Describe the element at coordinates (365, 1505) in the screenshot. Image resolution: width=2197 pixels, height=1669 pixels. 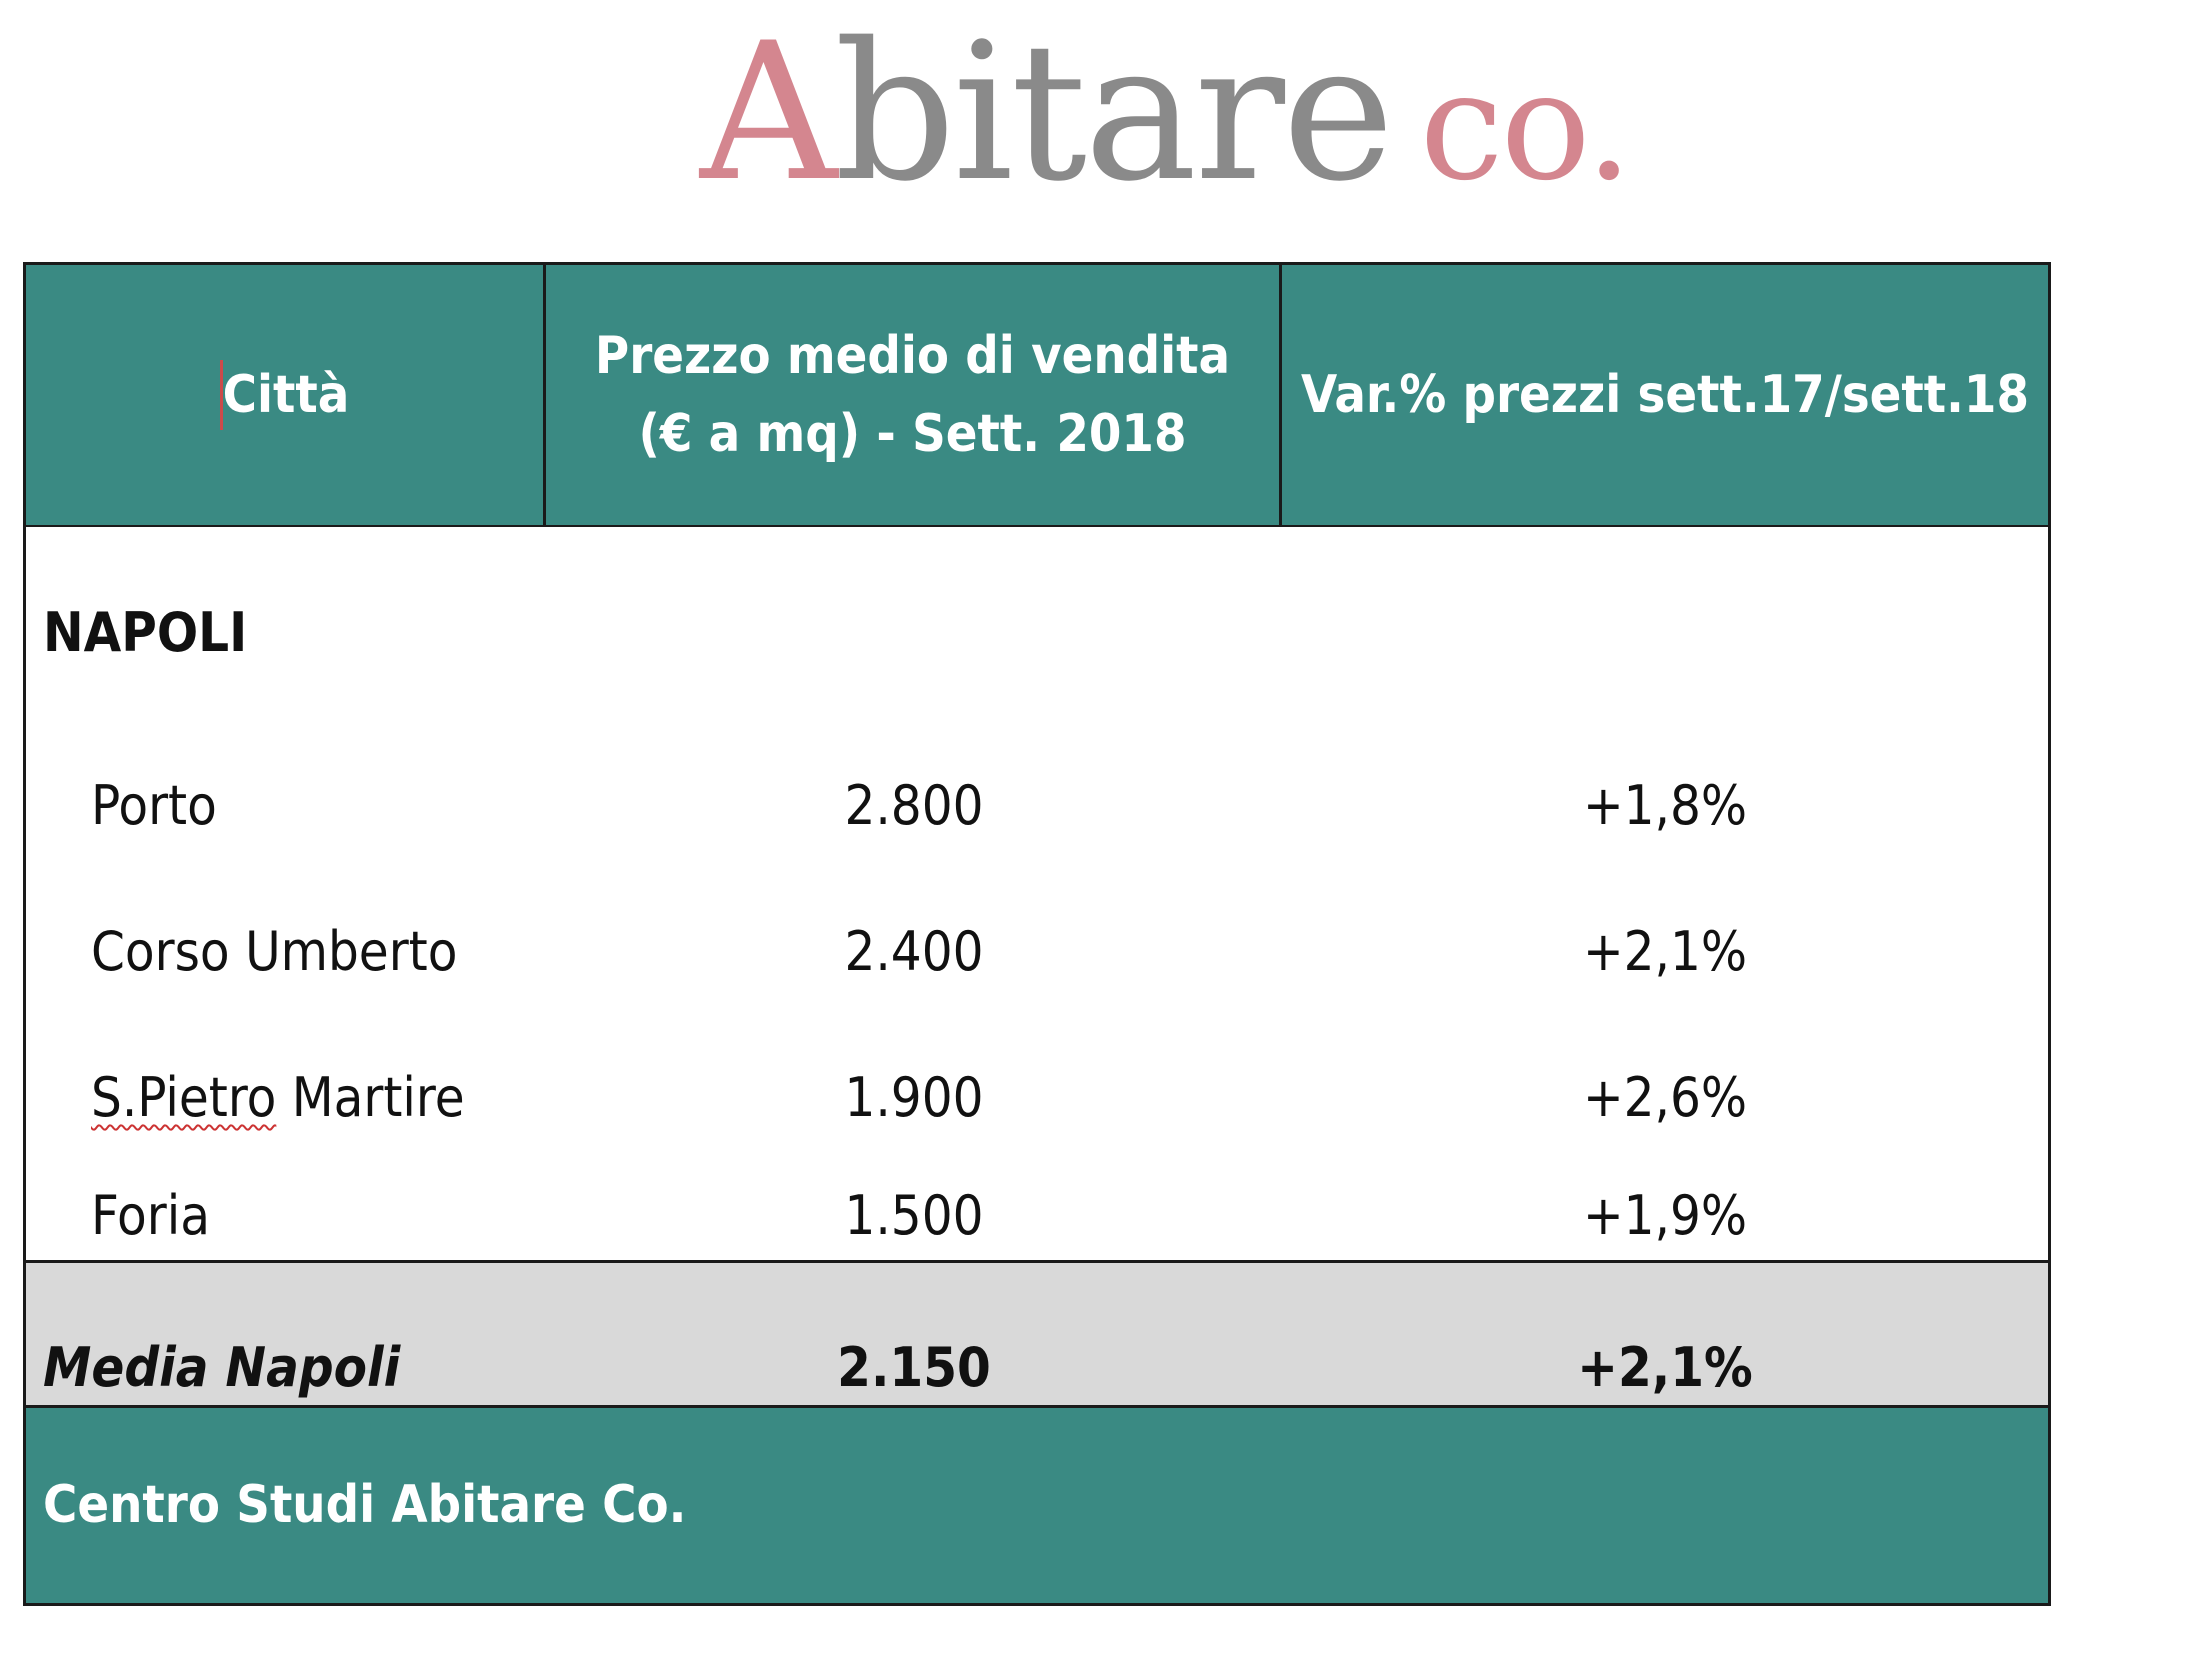
I see `source-label: Centro Studi Abitare Co.` at that location.